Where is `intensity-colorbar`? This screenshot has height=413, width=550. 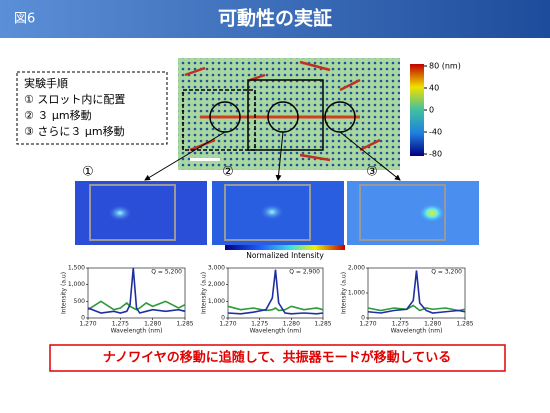
intensity-colorbar is located at coordinates (285, 247).